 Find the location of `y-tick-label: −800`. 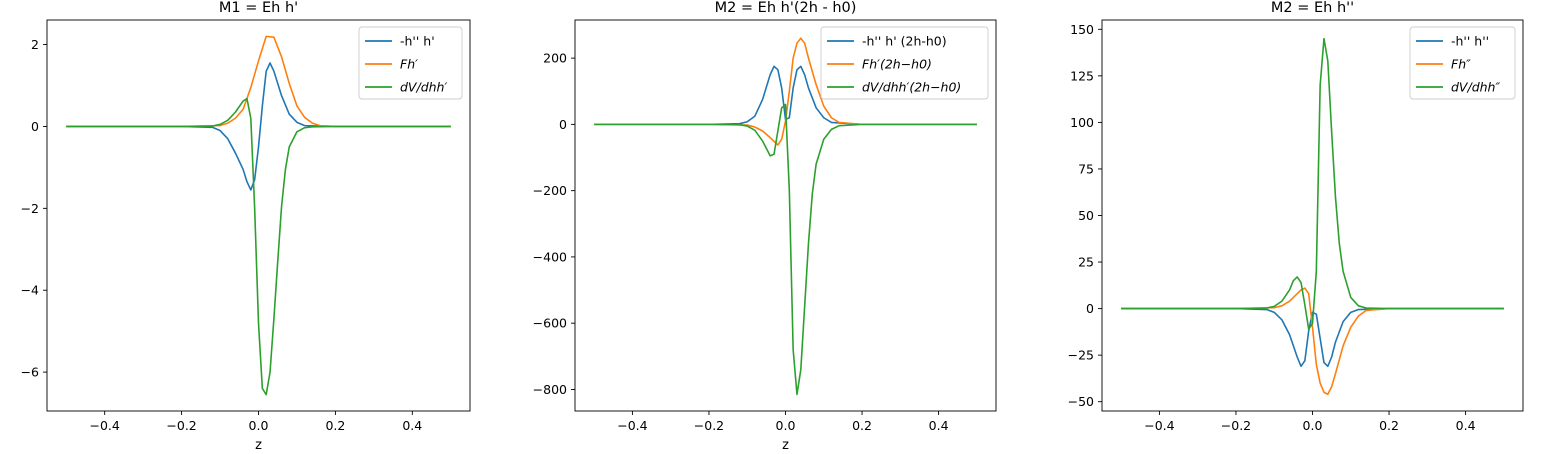

y-tick-label: −800 is located at coordinates (550, 389).